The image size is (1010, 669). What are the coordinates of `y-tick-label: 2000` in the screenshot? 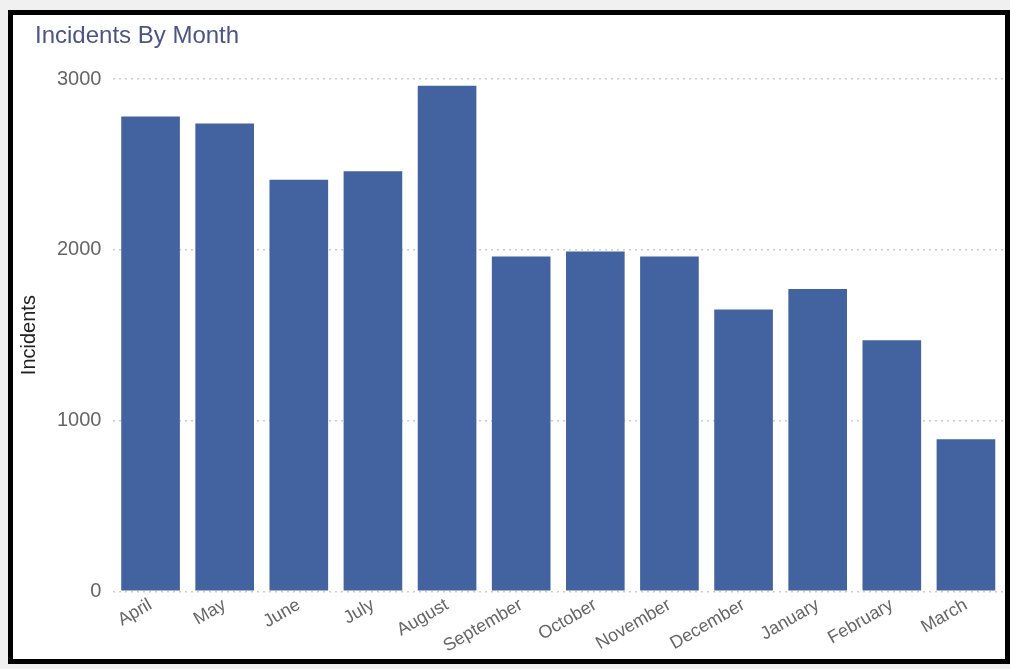 It's located at (79, 248).